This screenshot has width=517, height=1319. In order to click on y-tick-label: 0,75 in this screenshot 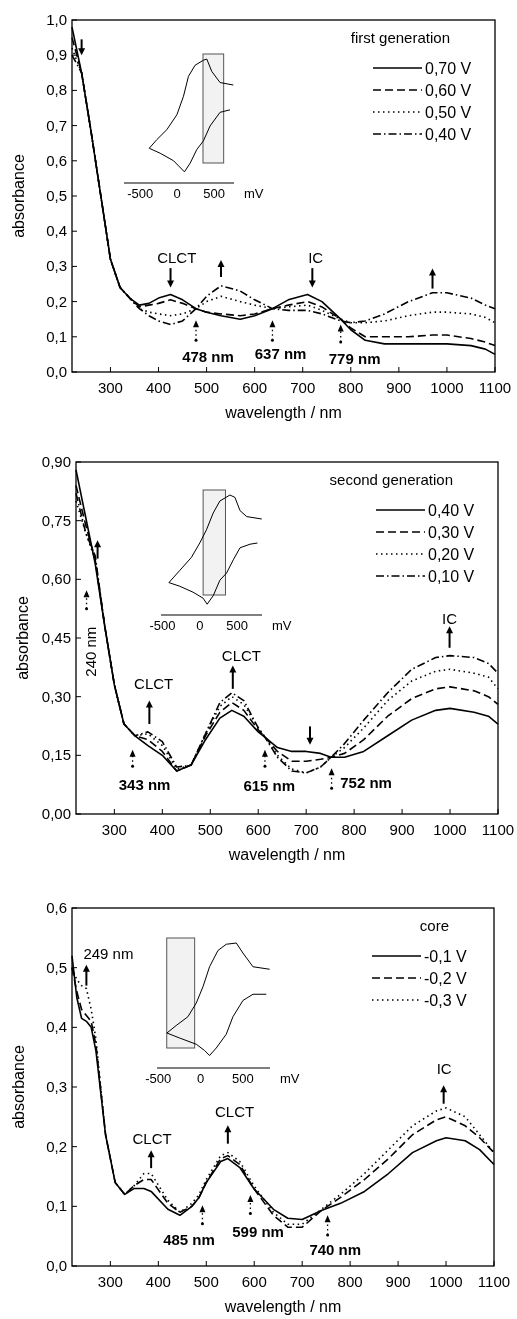, I will do `click(56, 520)`.